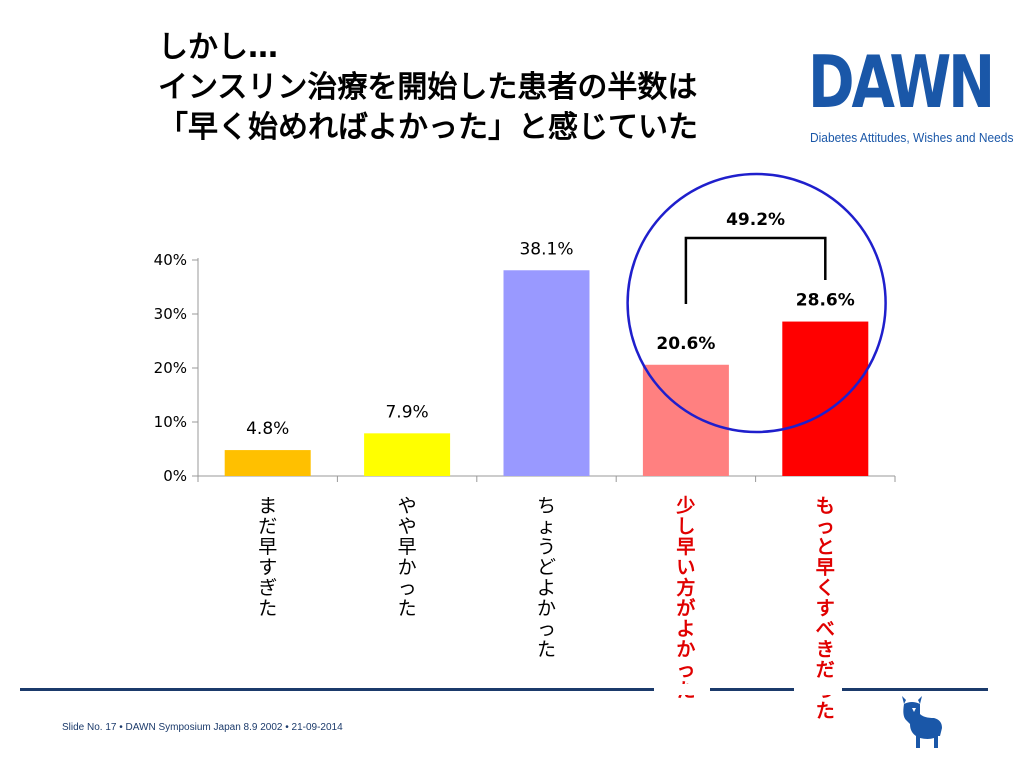  I want to click on bracket-annotation, so click(755, 270).